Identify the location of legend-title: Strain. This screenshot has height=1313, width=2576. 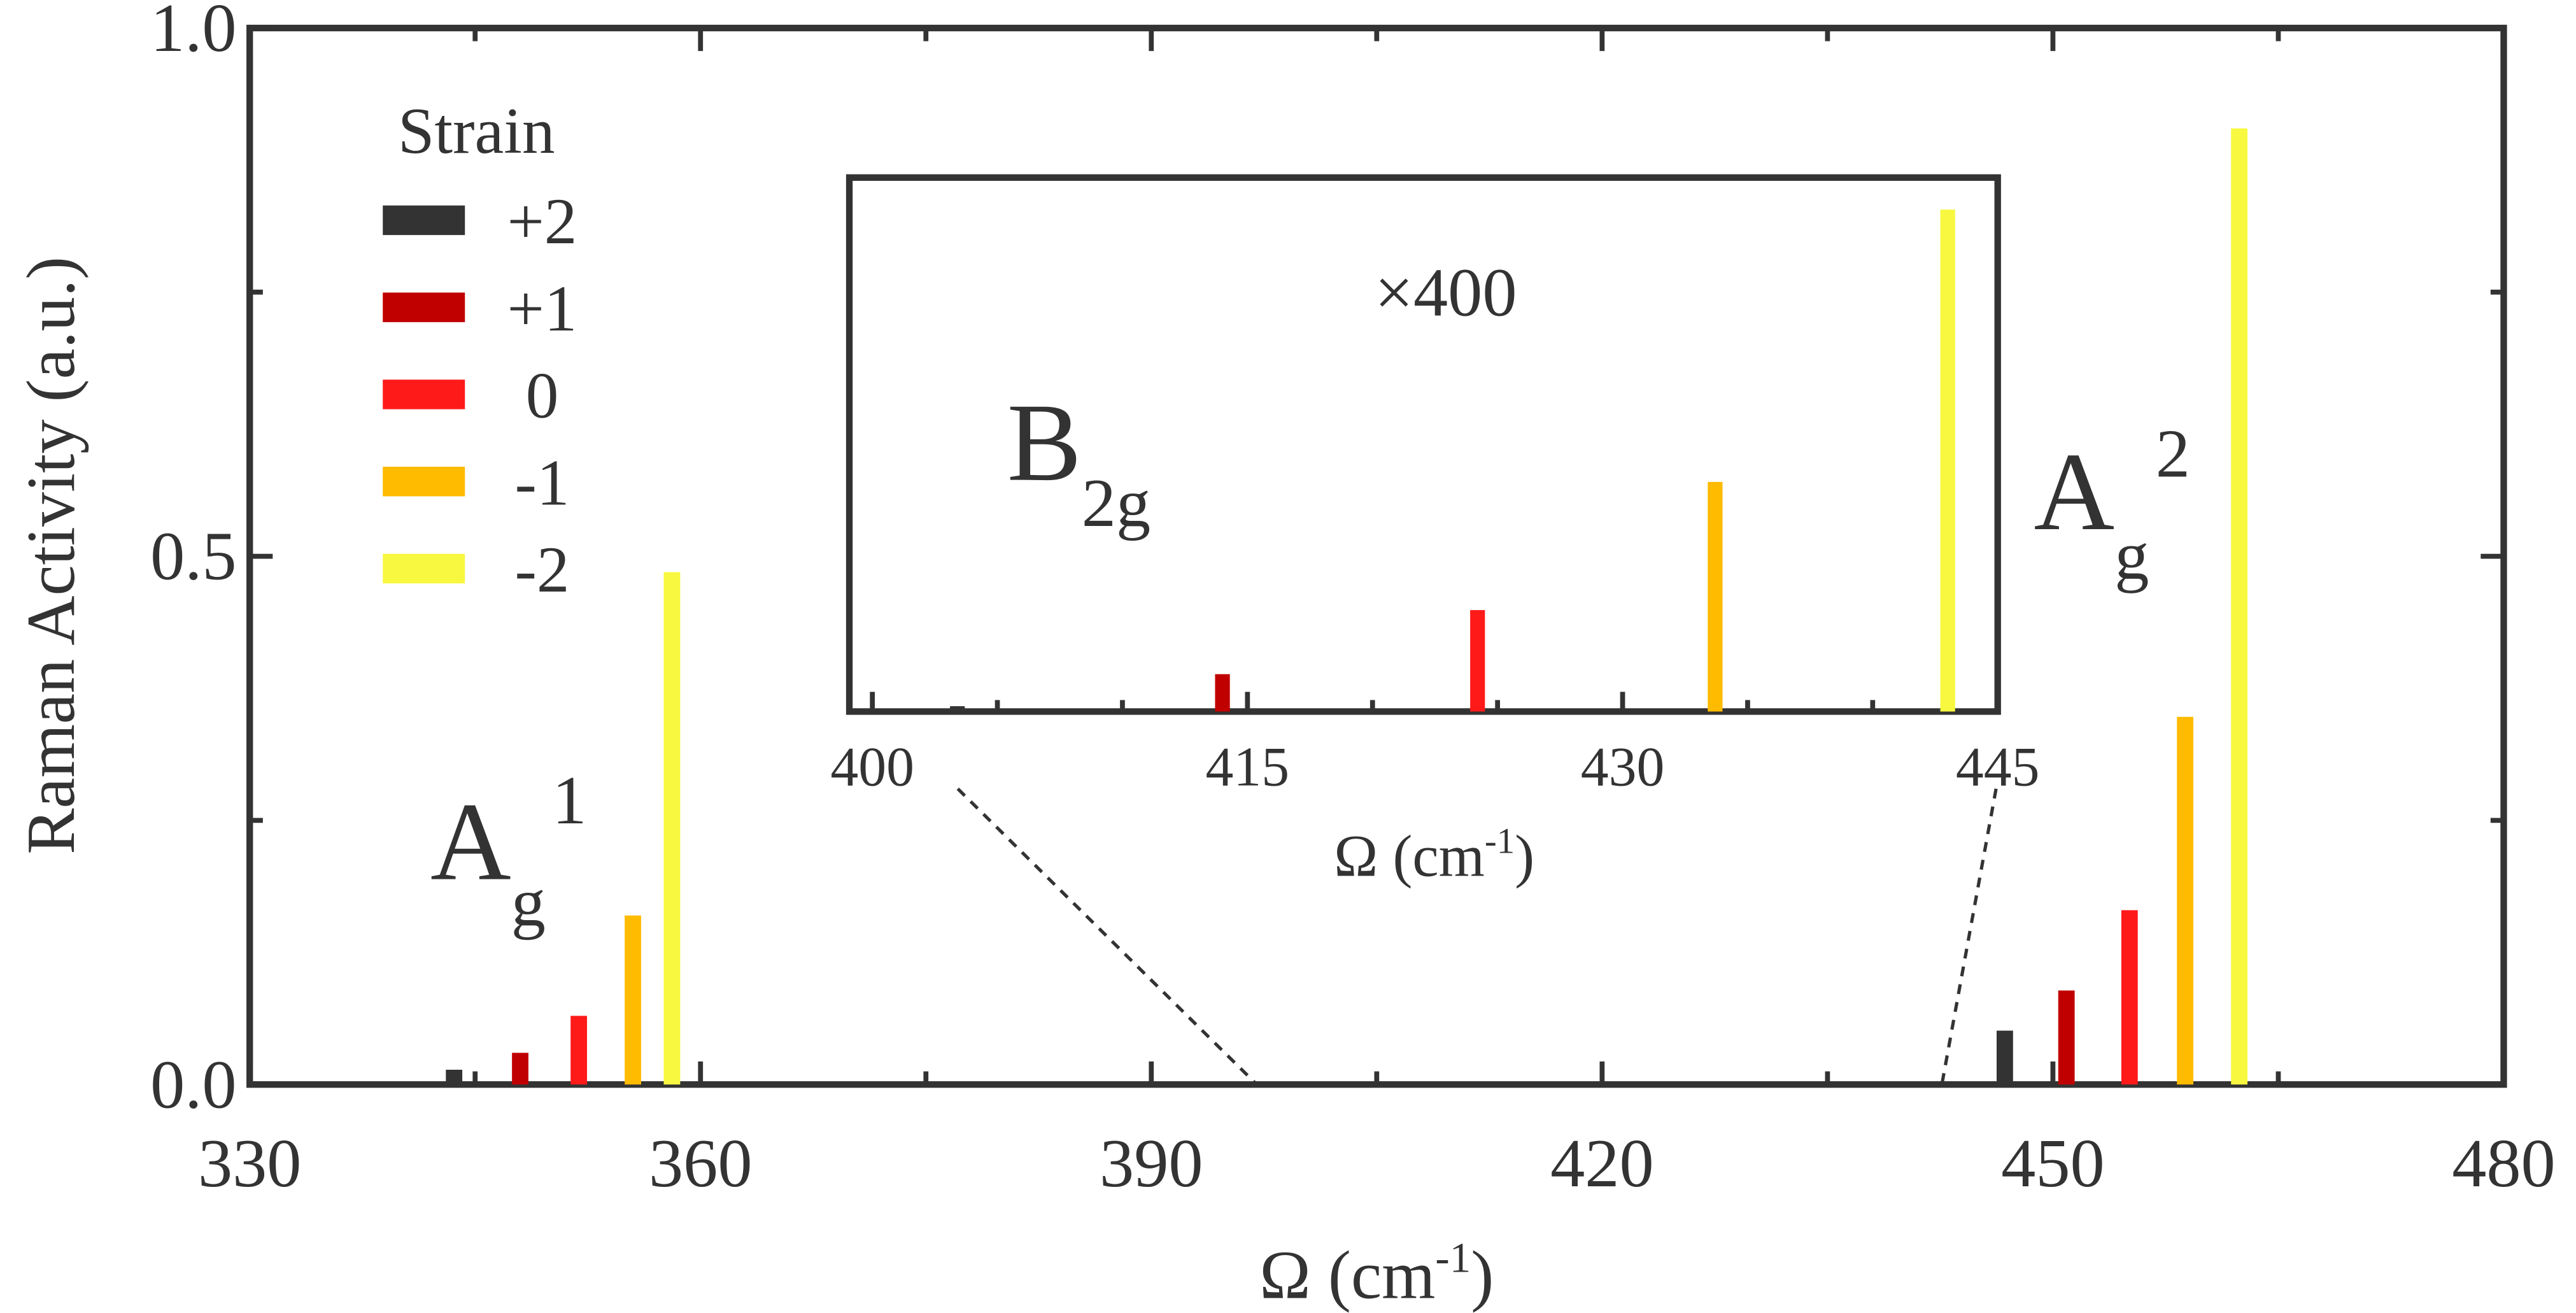
(476, 131).